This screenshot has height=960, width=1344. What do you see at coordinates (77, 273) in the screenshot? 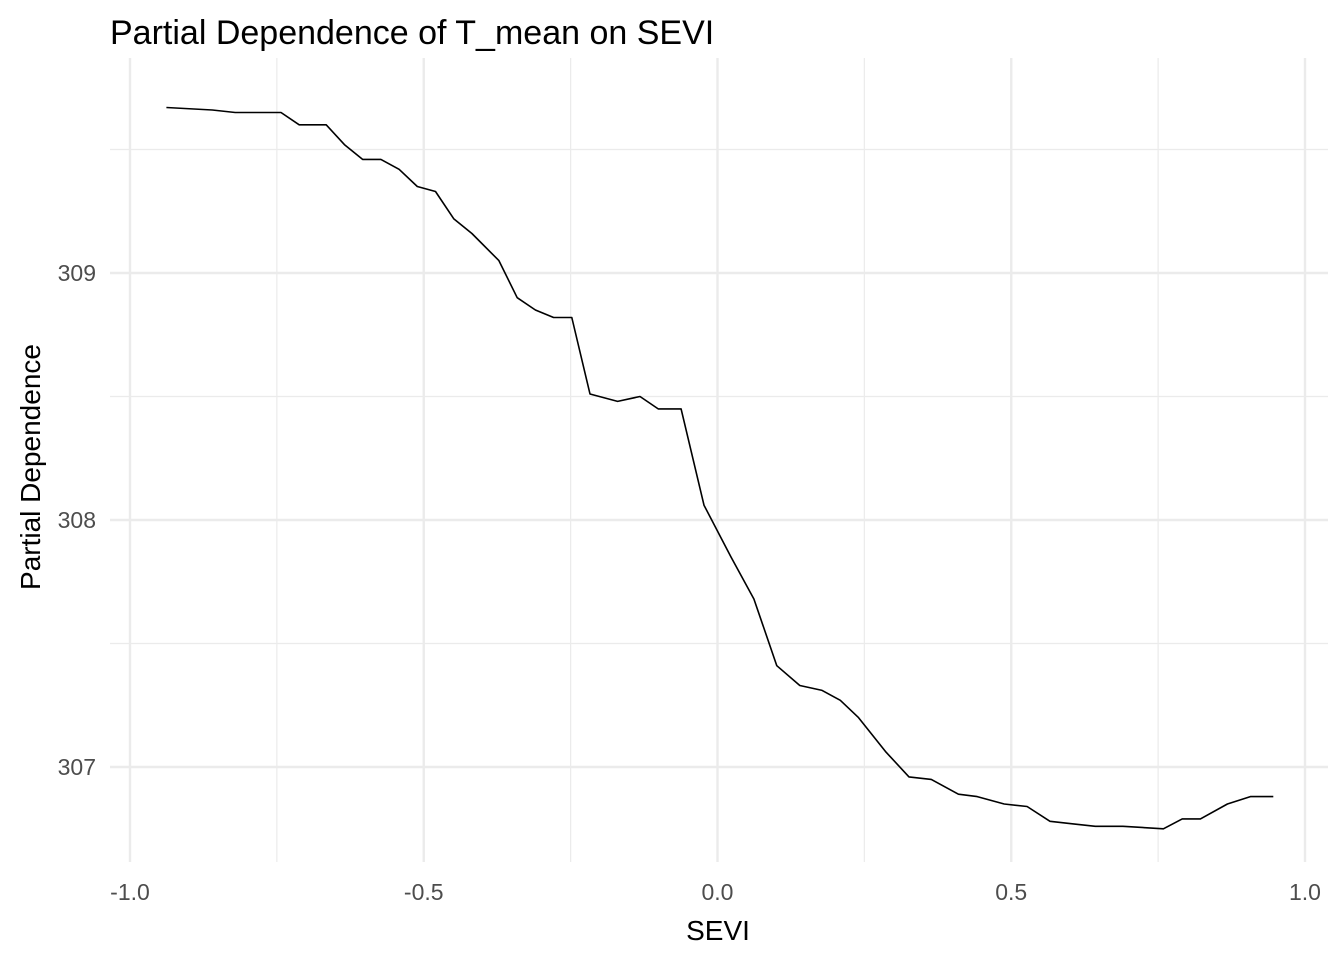
I see `y-tick-label: 309` at bounding box center [77, 273].